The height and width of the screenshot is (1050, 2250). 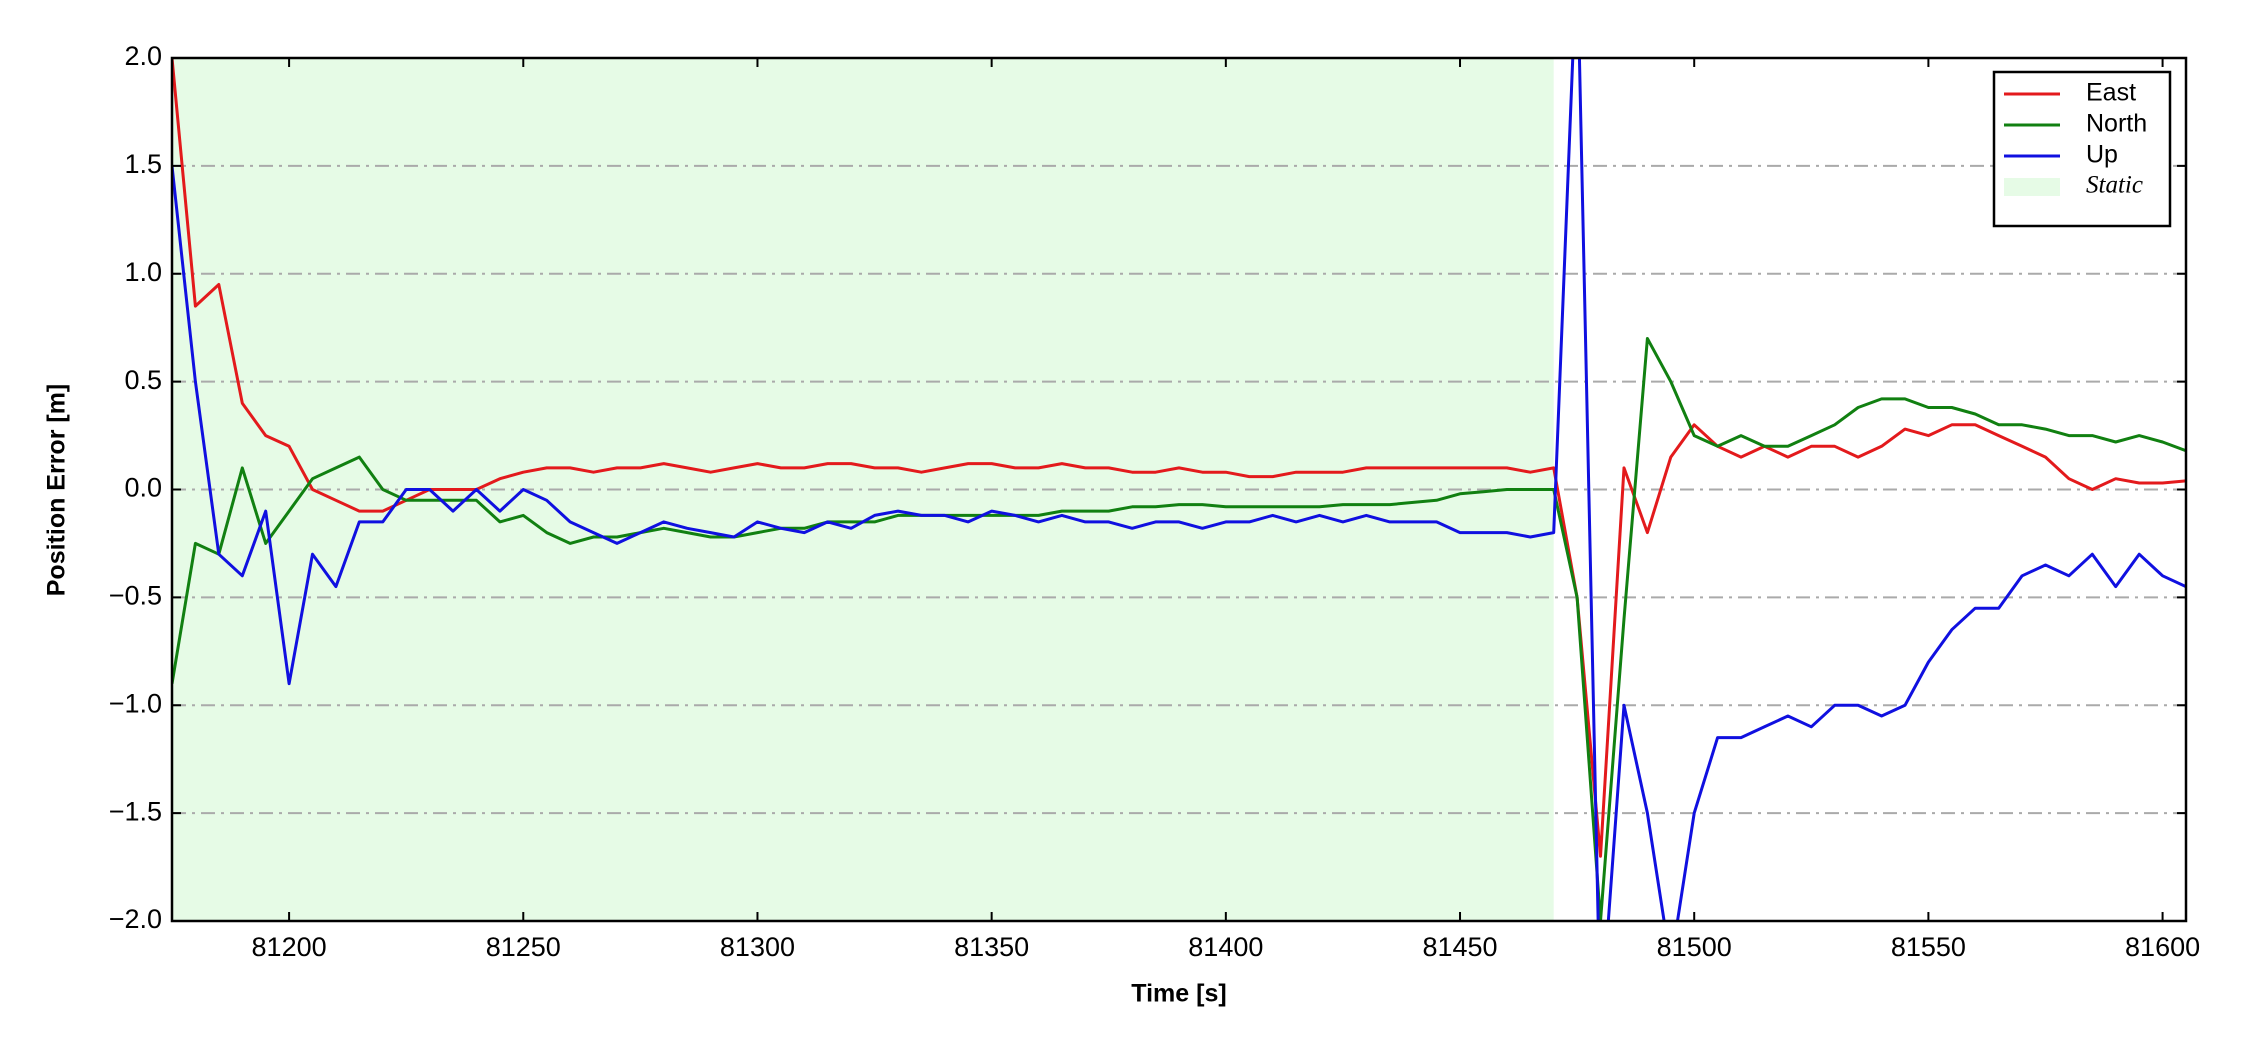 I want to click on y-tick-label: 1.0, so click(x=143, y=272).